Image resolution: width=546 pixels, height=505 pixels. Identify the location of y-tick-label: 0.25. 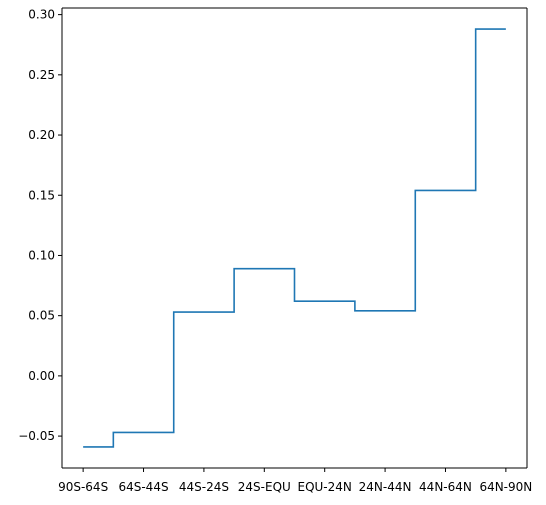
(41, 75).